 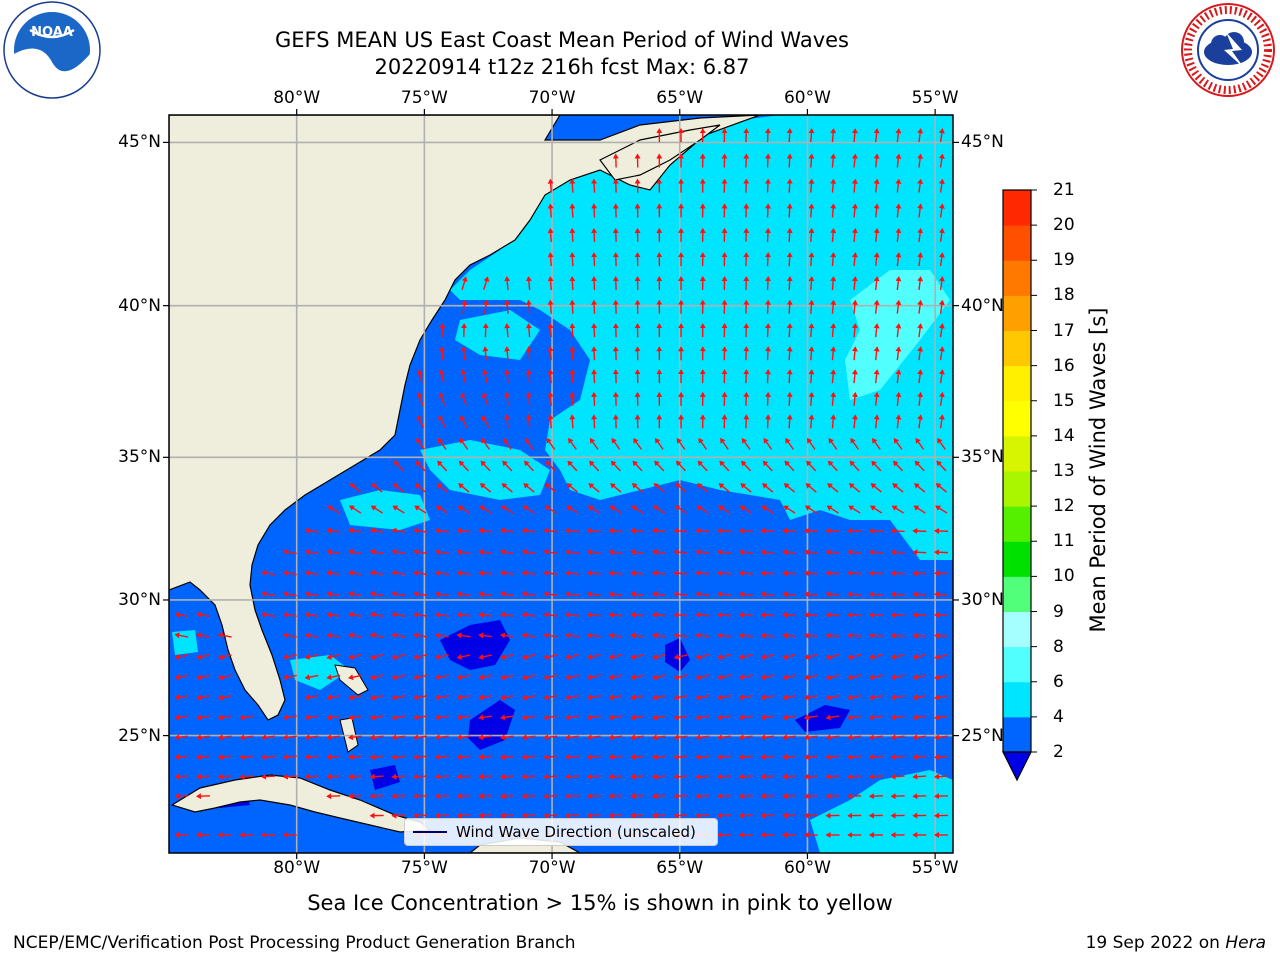 I want to click on colorbar, so click(x=1019, y=485).